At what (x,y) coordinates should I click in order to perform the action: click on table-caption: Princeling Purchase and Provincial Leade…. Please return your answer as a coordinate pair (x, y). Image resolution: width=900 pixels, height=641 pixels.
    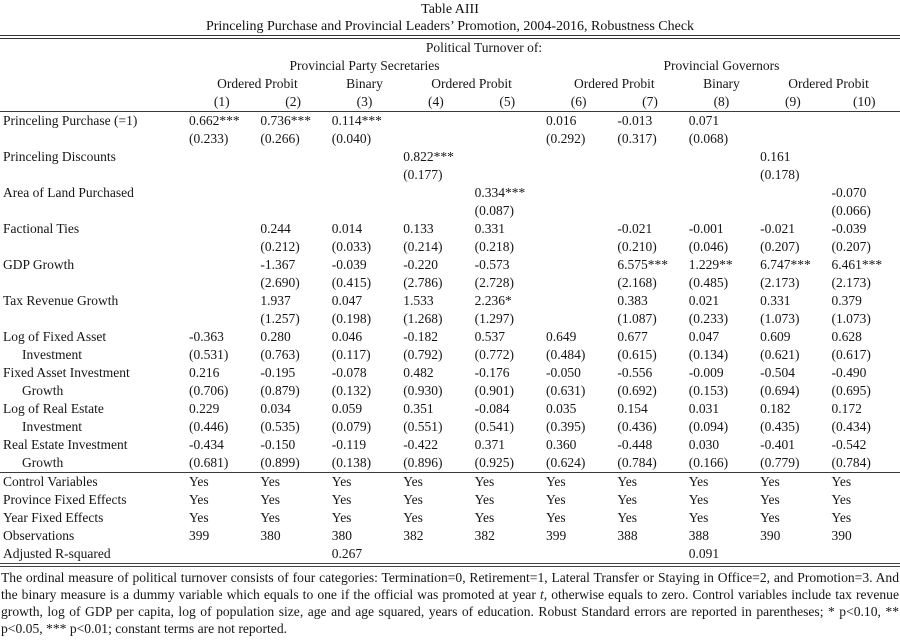
    Looking at the image, I should click on (450, 26).